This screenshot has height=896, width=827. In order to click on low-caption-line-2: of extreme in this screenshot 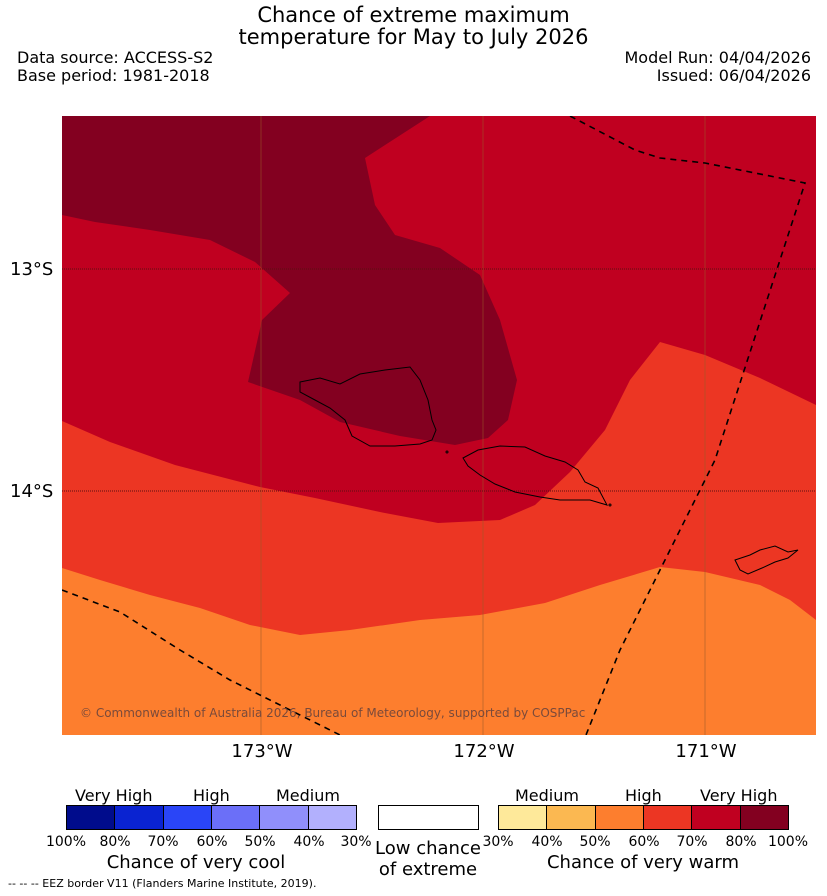, I will do `click(428, 869)`.